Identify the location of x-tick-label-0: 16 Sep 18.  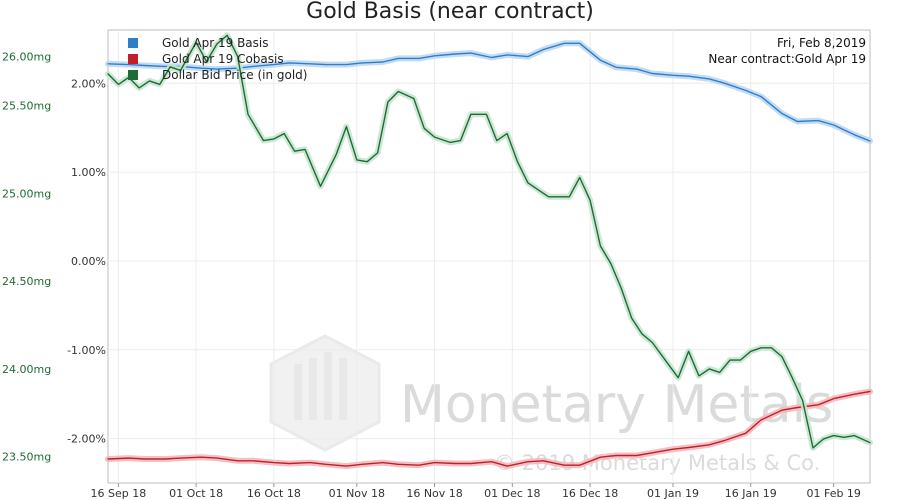
(119, 493).